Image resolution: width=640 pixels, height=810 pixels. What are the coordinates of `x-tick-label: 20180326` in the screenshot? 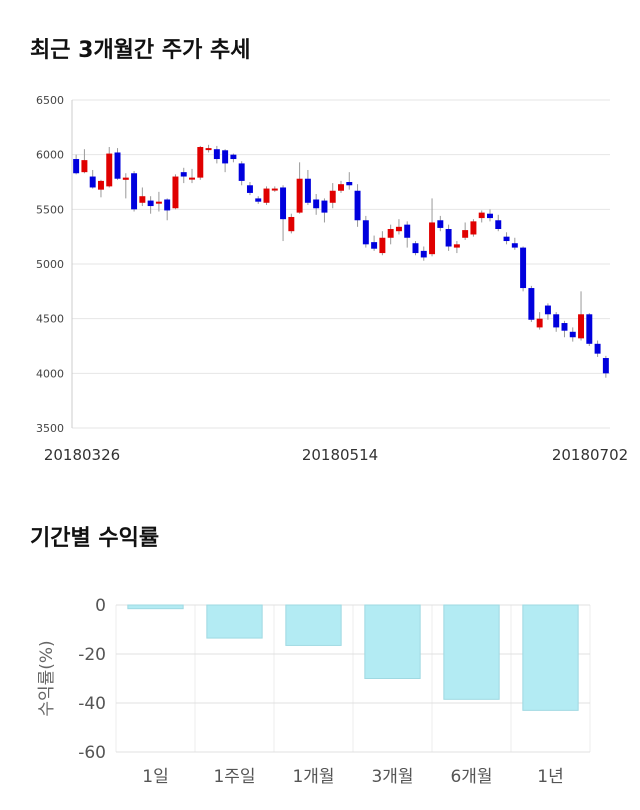 It's located at (82, 455).